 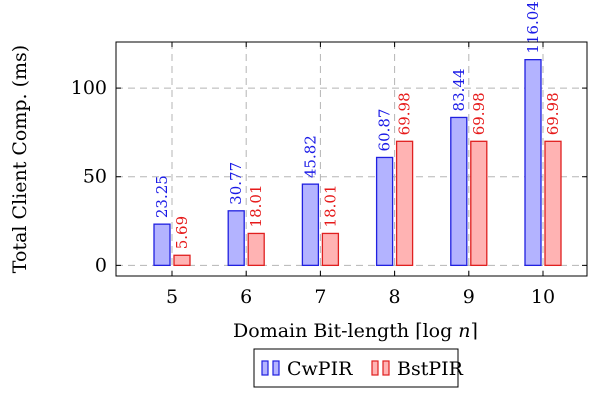 What do you see at coordinates (270, 368) in the screenshot?
I see `legend-swatch-cwpir` at bounding box center [270, 368].